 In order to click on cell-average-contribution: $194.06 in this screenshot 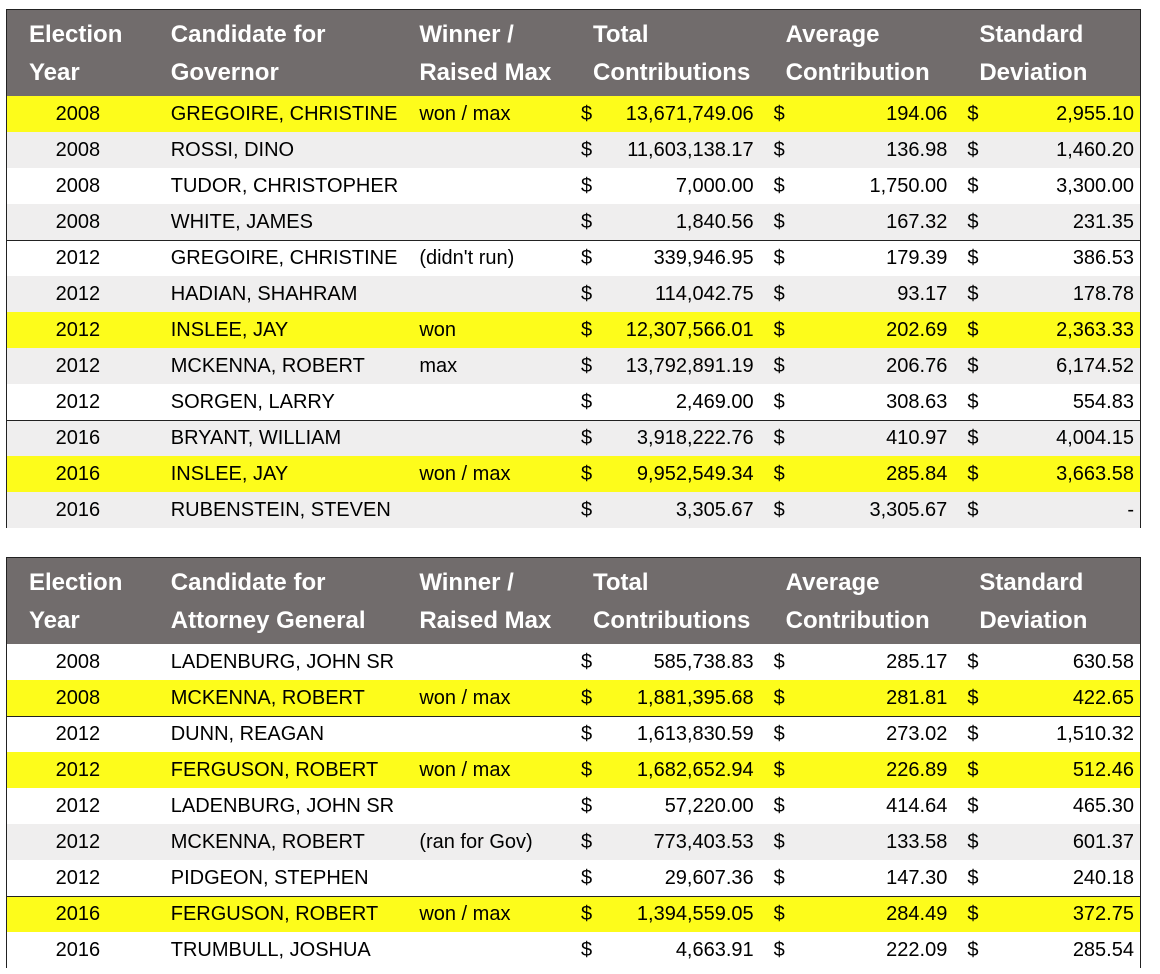, I will do `click(861, 114)`.